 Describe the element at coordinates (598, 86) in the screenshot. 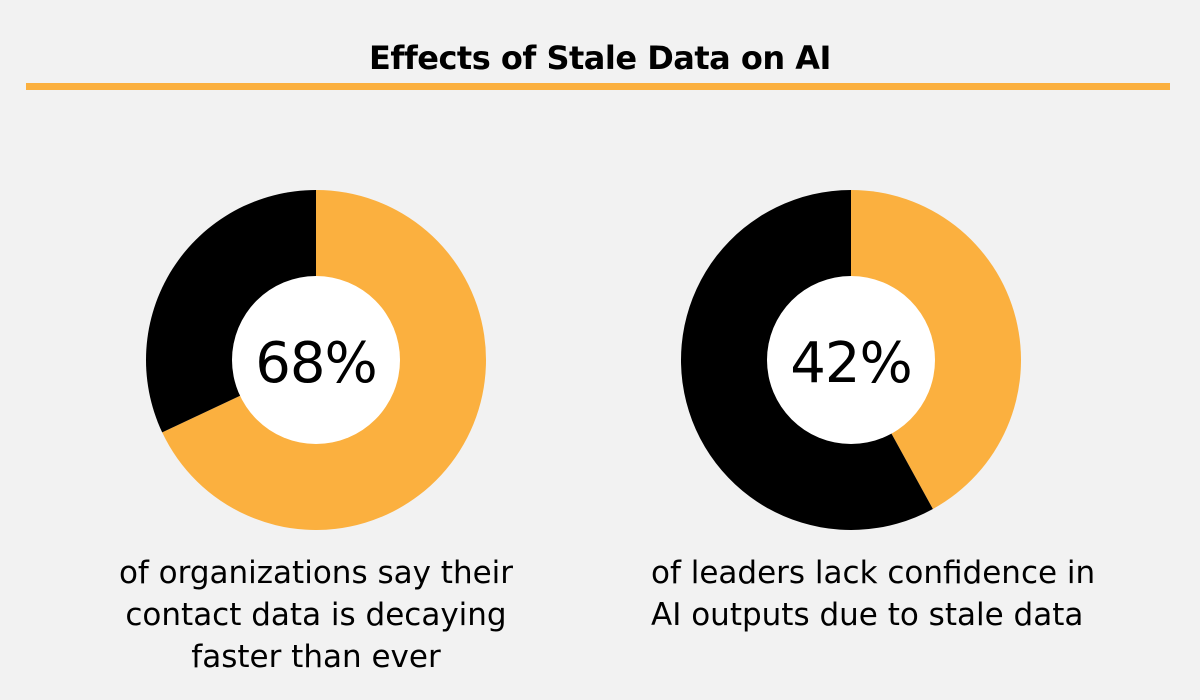

I see `title-divider` at that location.